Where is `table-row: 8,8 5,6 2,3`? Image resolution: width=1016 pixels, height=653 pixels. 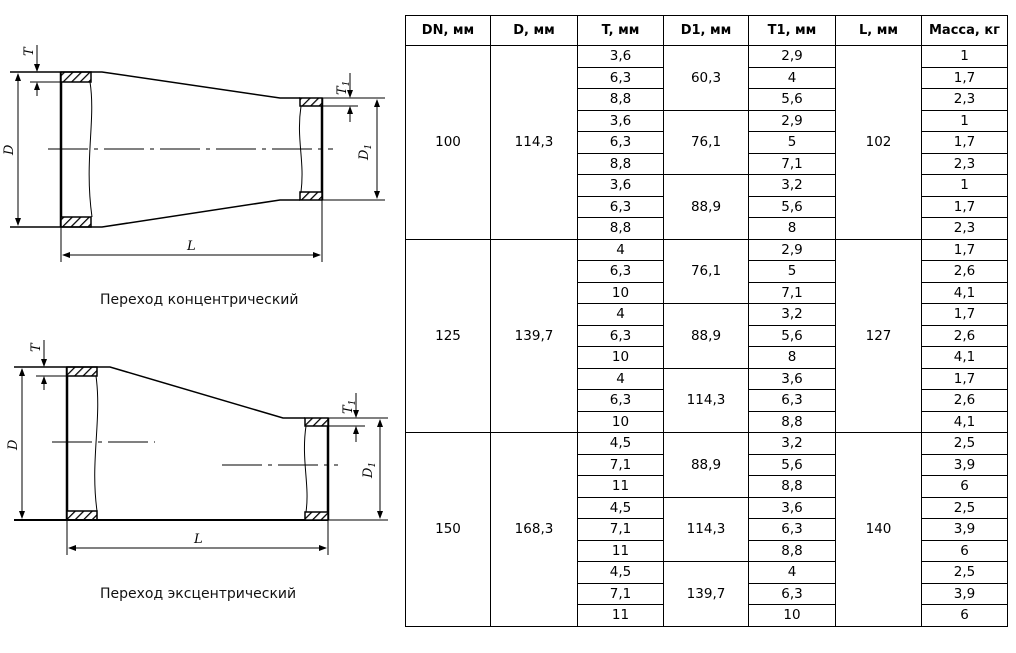 table-row: 8,8 5,6 2,3 is located at coordinates (707, 99).